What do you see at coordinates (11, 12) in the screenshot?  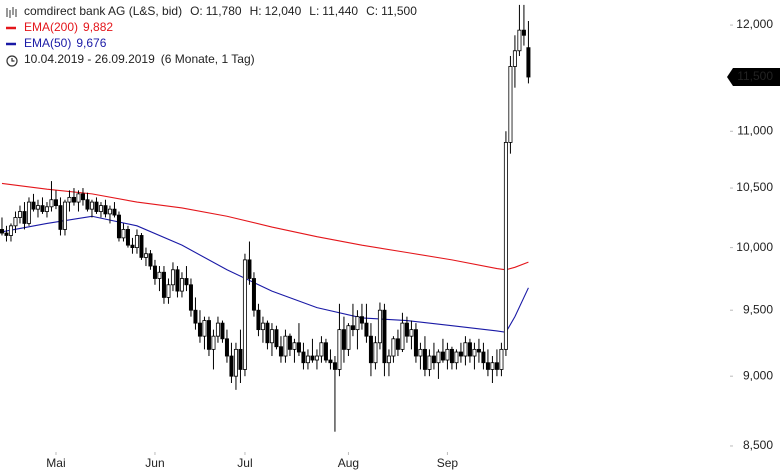 I see `bars-icon` at bounding box center [11, 12].